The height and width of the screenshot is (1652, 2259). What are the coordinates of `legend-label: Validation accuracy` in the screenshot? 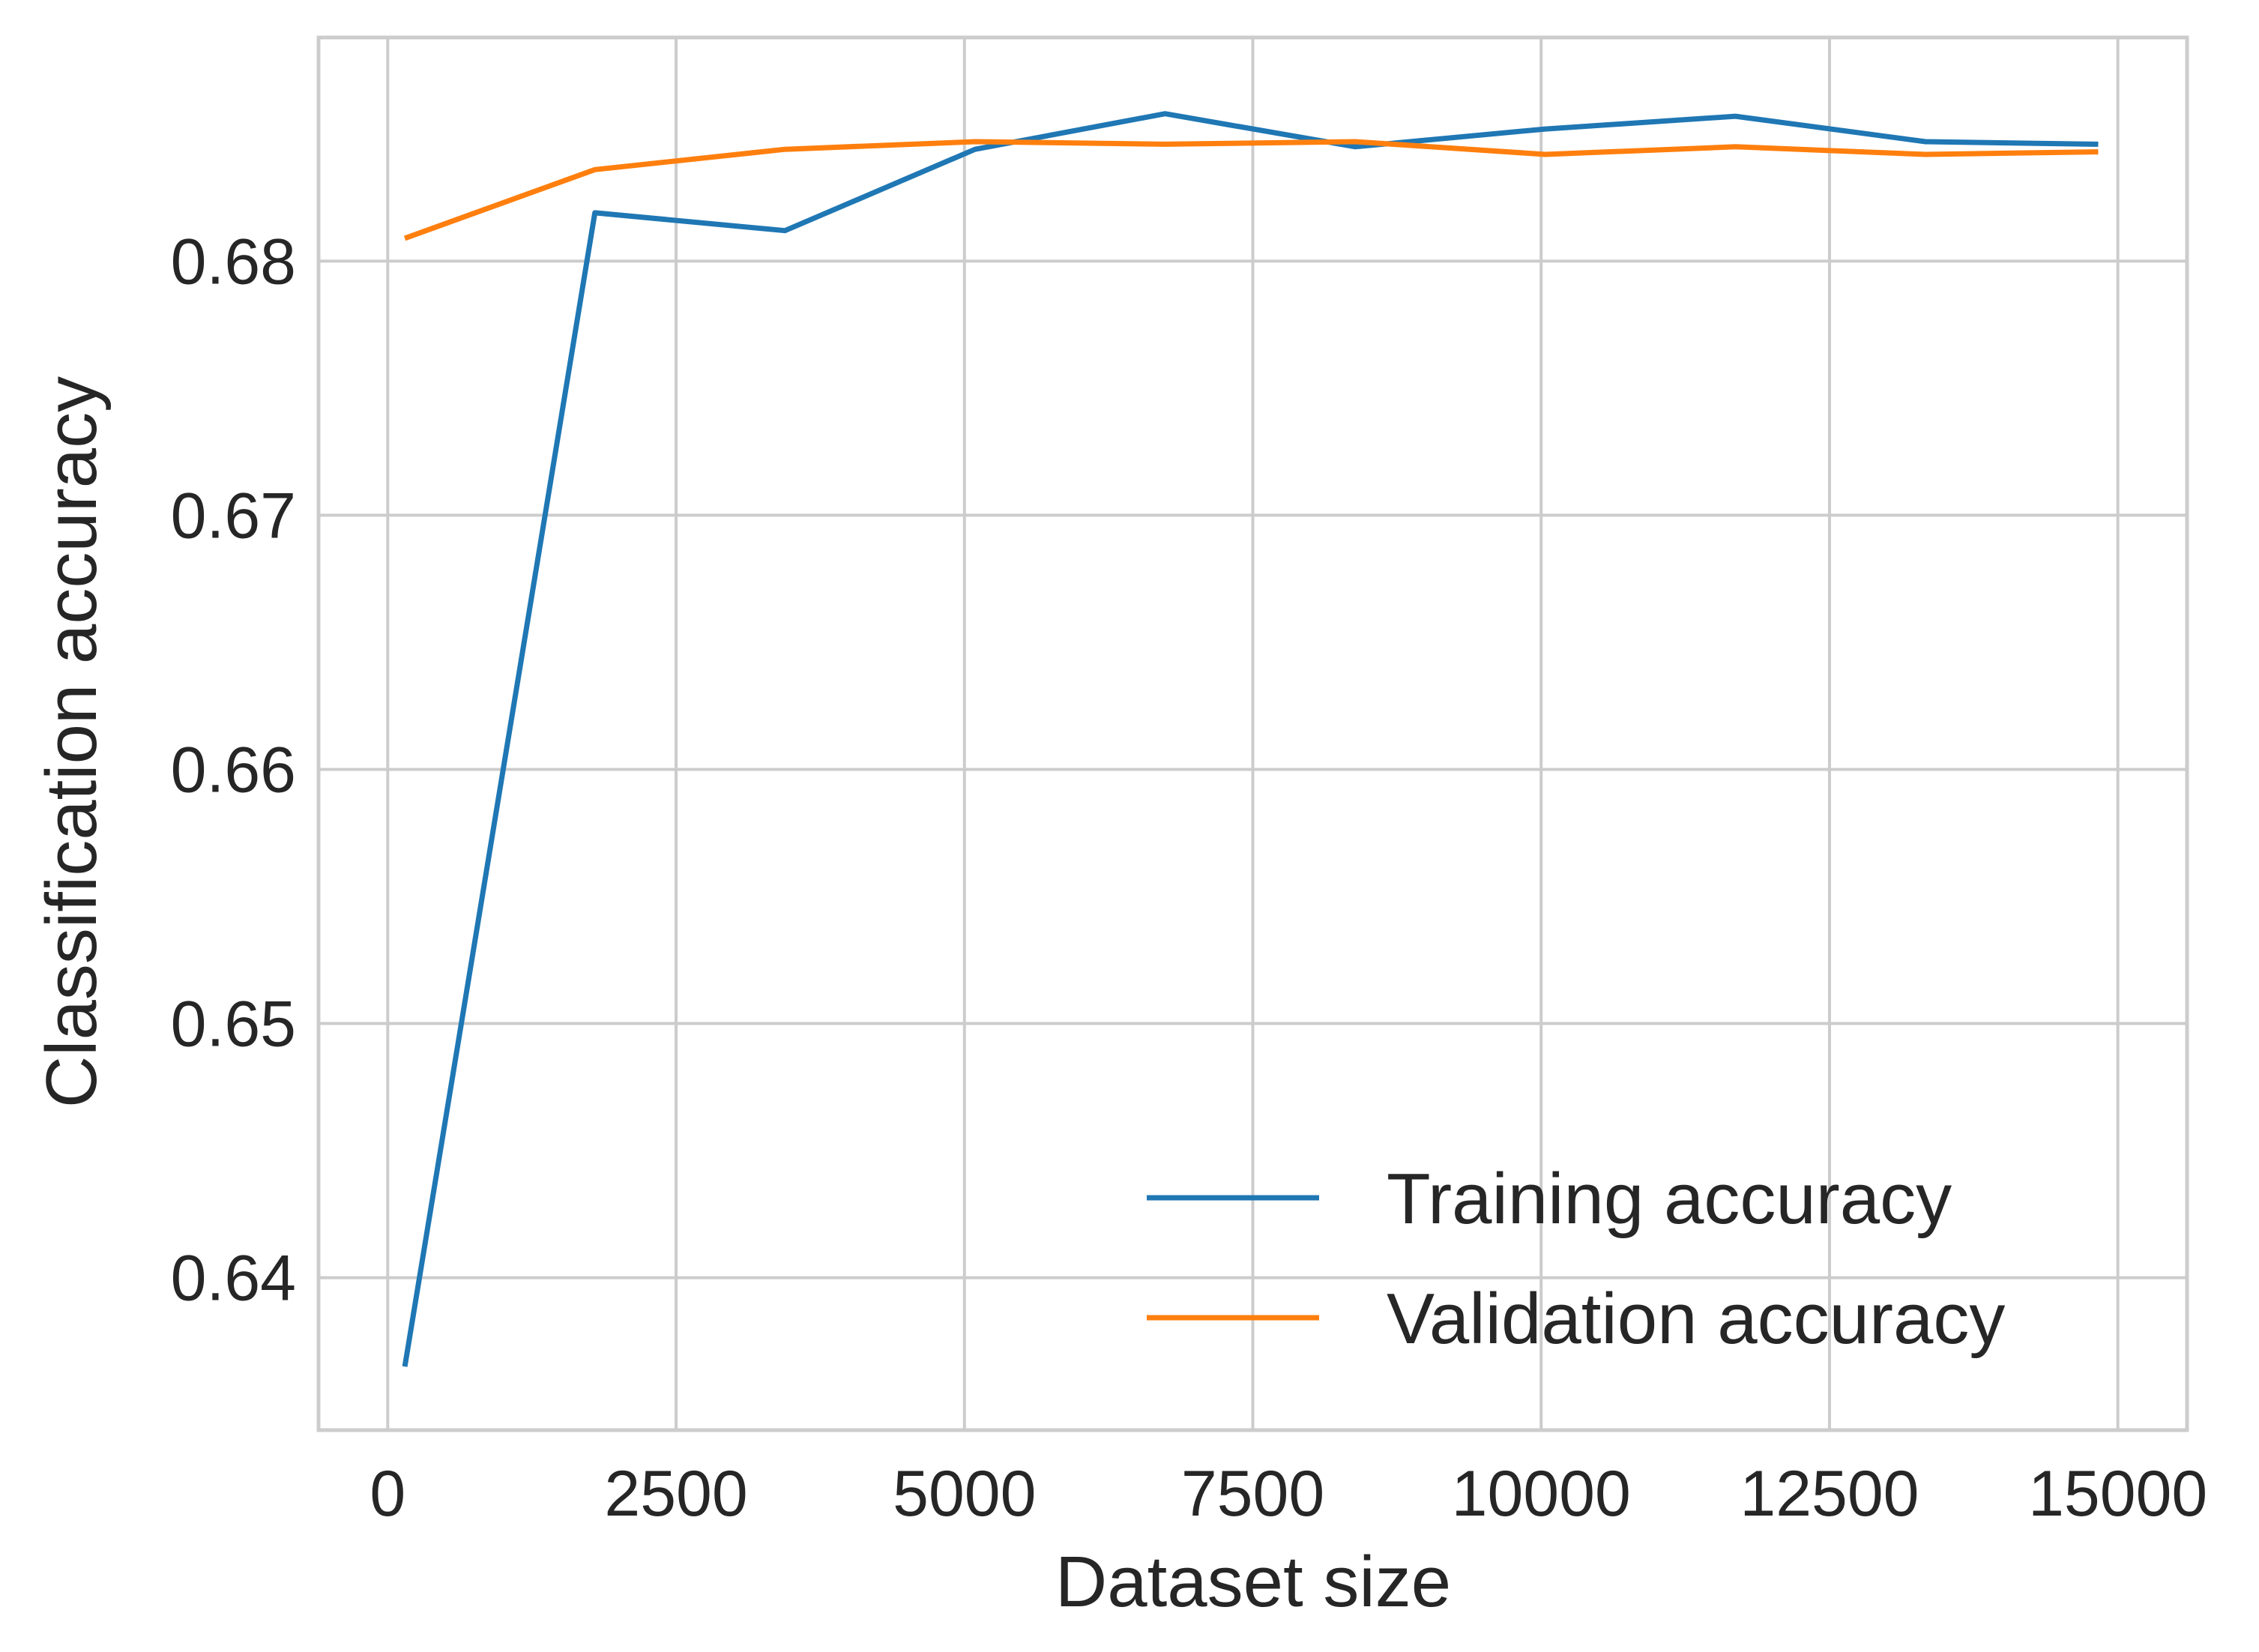 It's located at (1696, 1319).